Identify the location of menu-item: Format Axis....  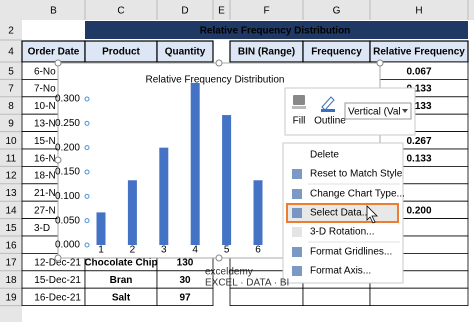
(340, 271).